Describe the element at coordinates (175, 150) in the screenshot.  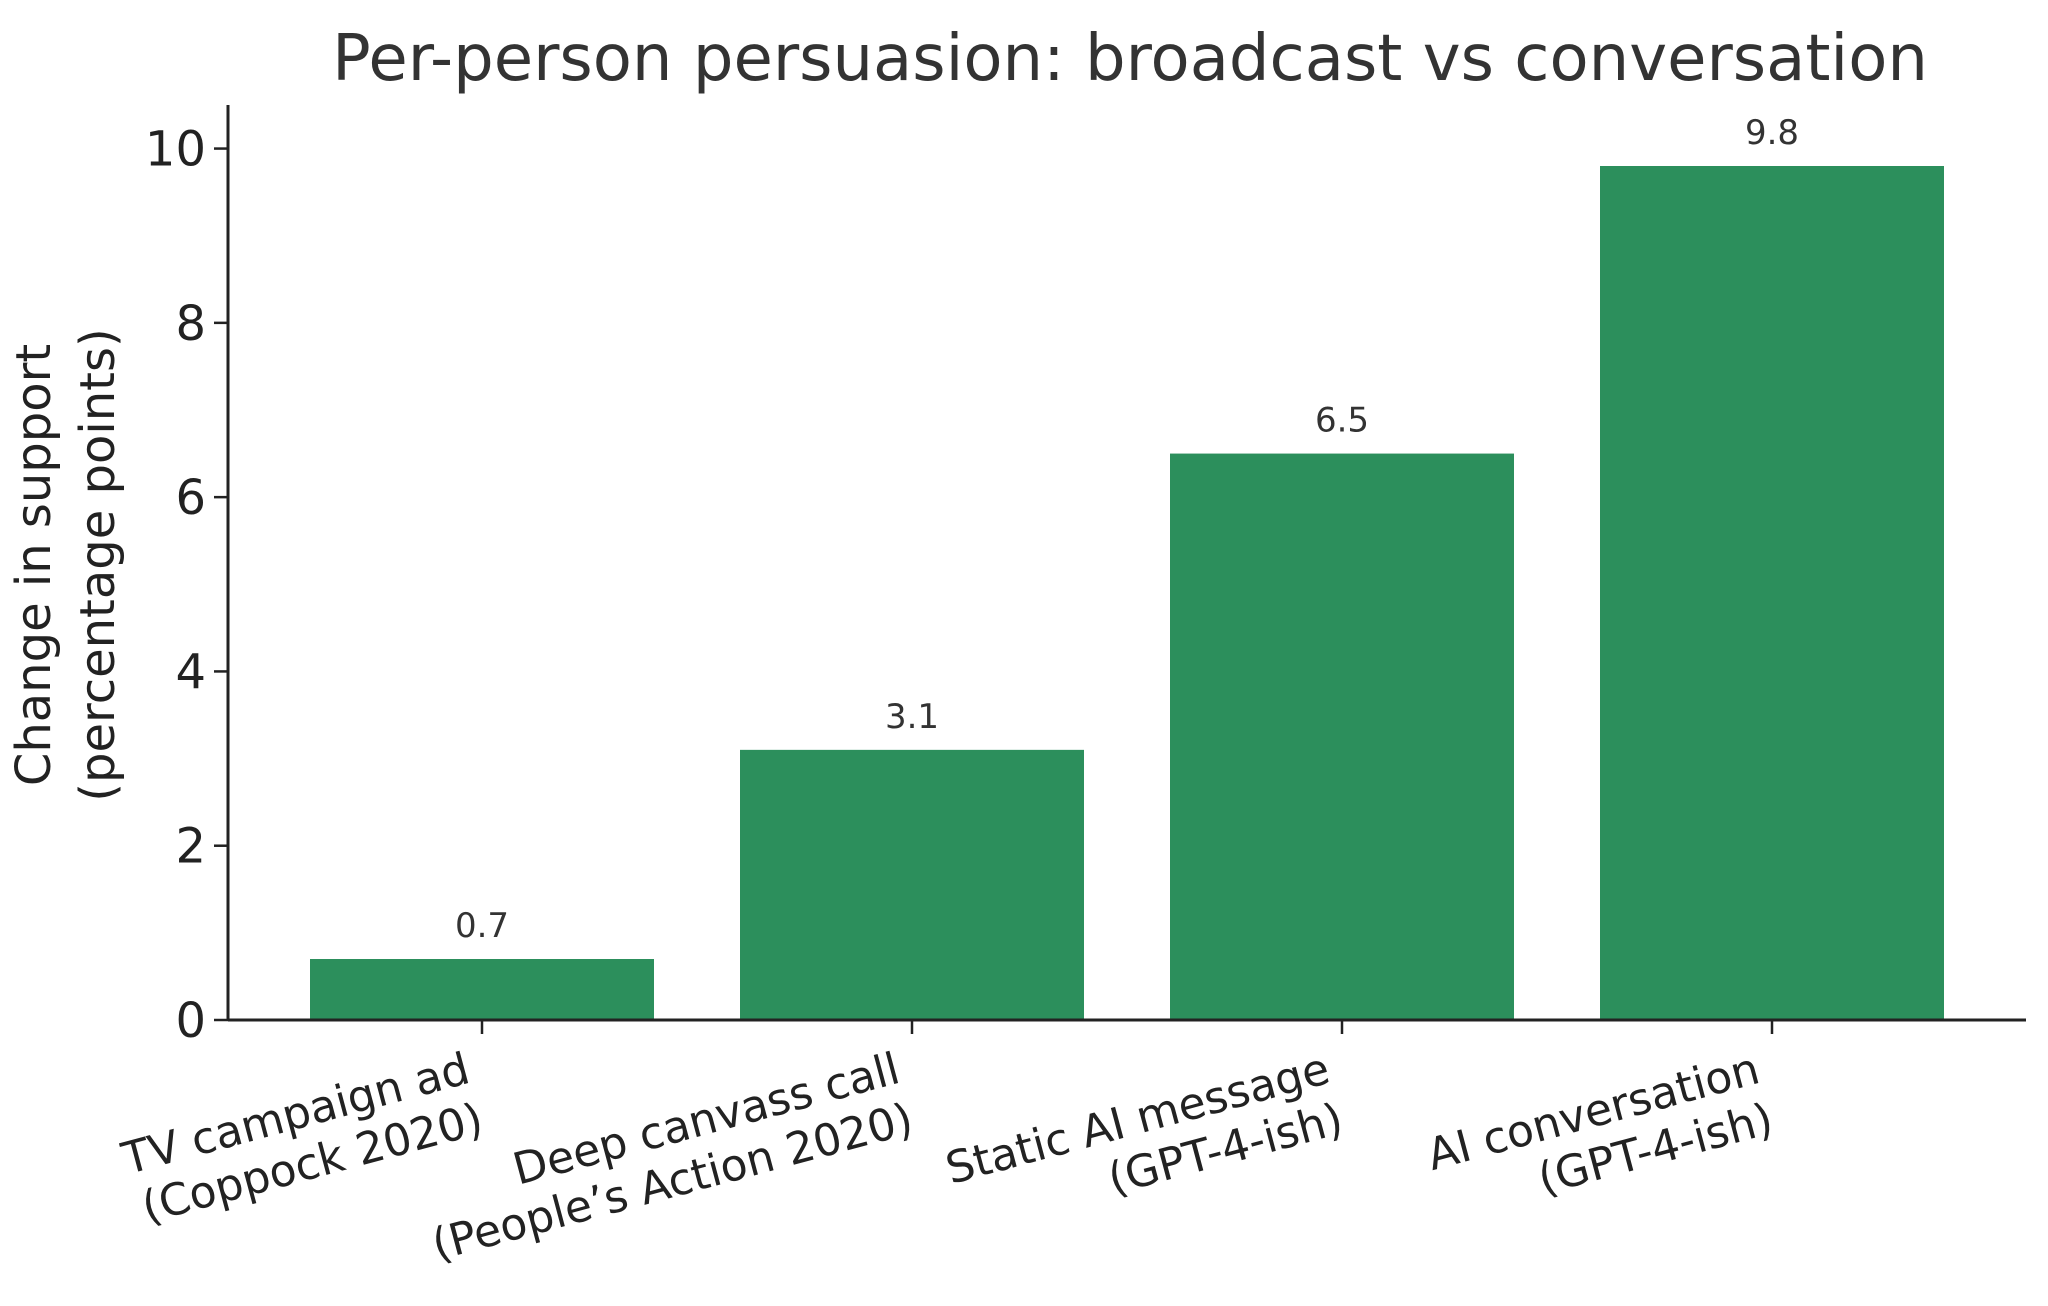
I see `y-tick-label-10: 10` at that location.